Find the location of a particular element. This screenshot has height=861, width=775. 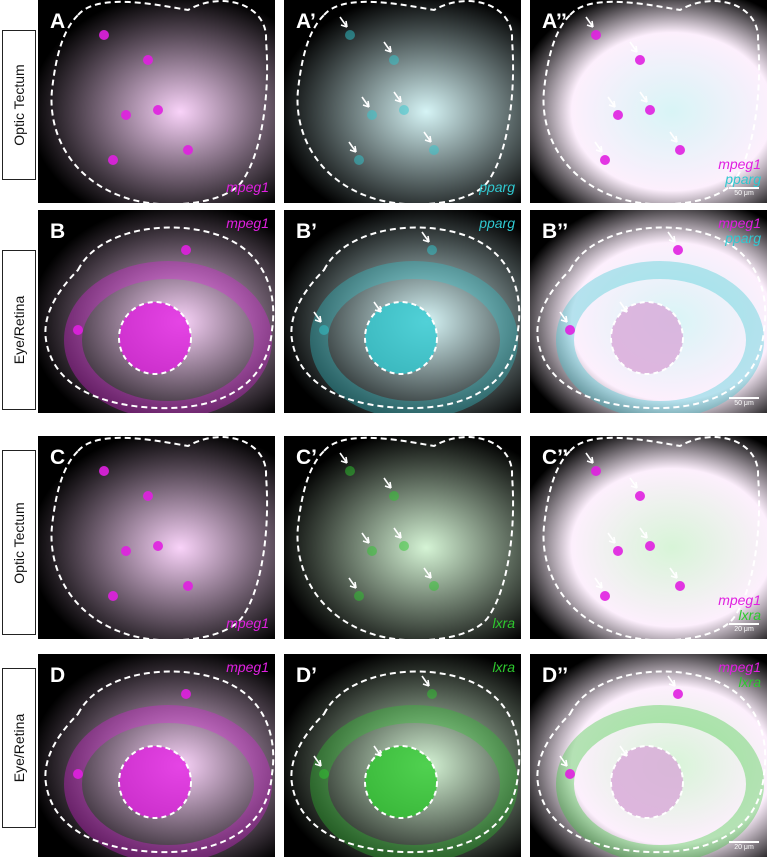

row-label-eye-retina-2: Eye/Retina is located at coordinates (19, 748).